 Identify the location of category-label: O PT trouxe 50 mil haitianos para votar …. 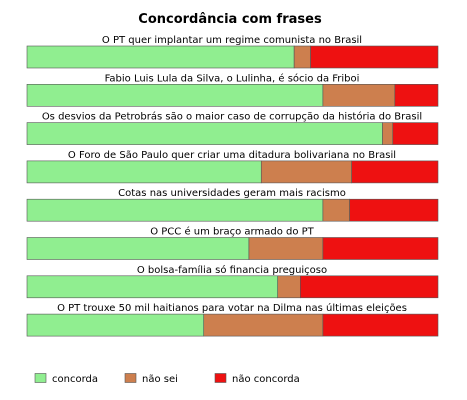
(232, 308).